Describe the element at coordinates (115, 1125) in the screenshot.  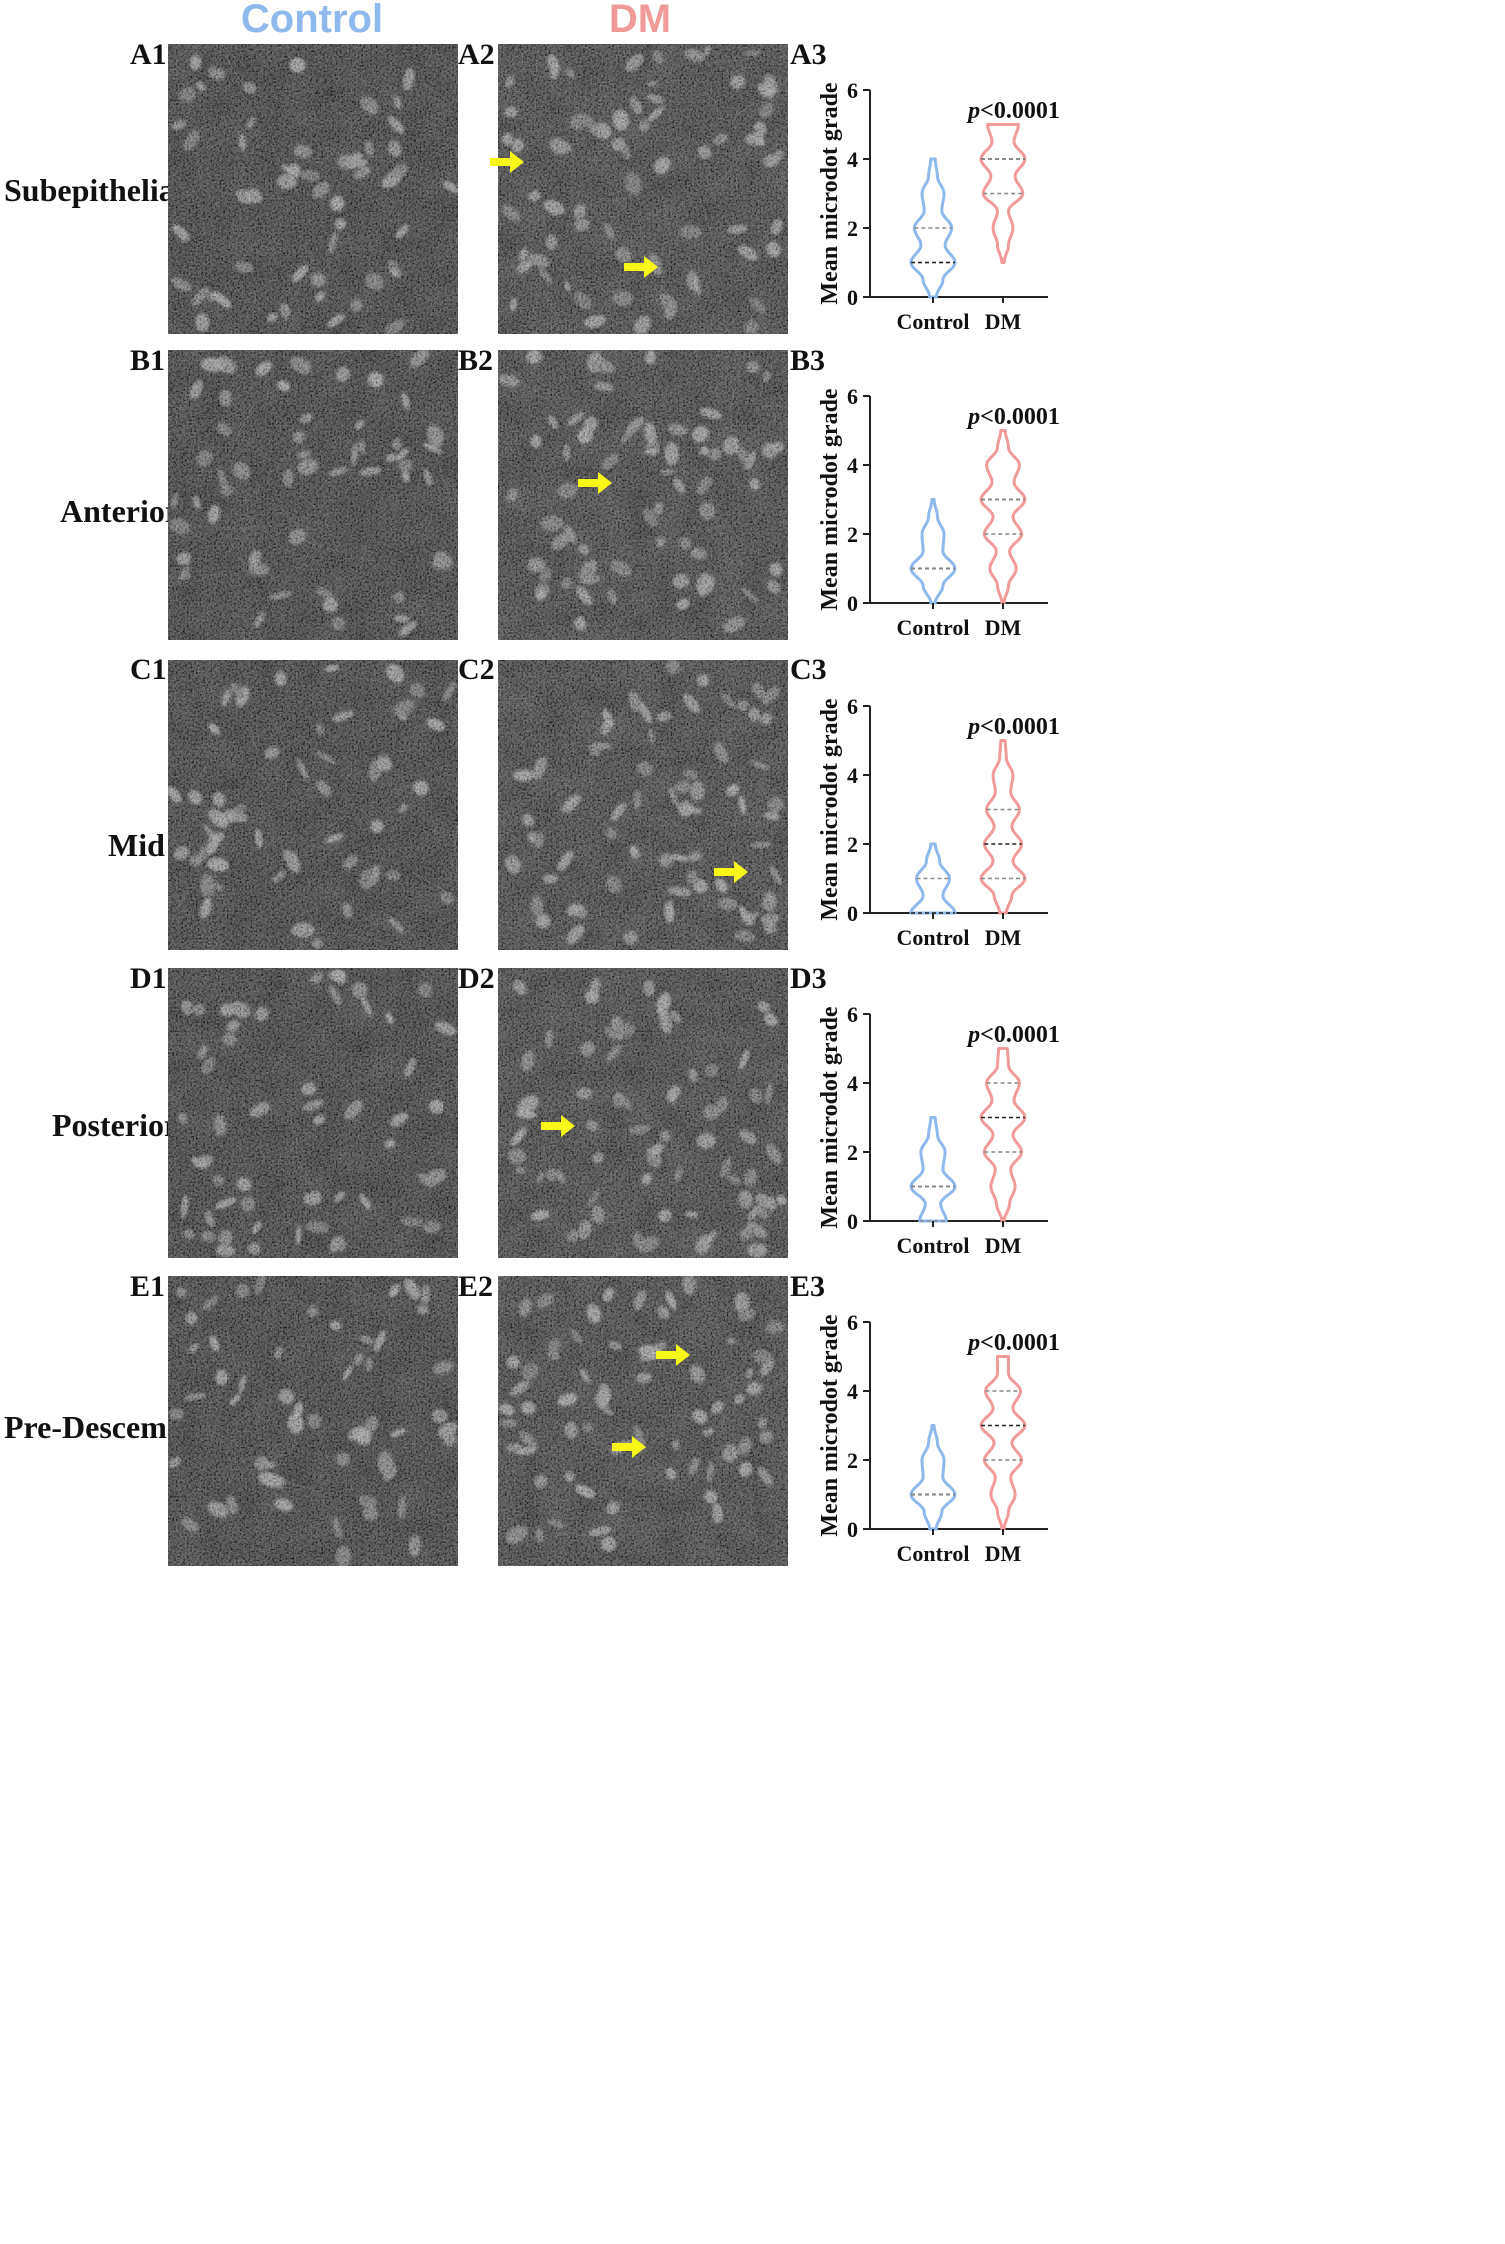
I see `row-label-posterior: Posterior` at that location.